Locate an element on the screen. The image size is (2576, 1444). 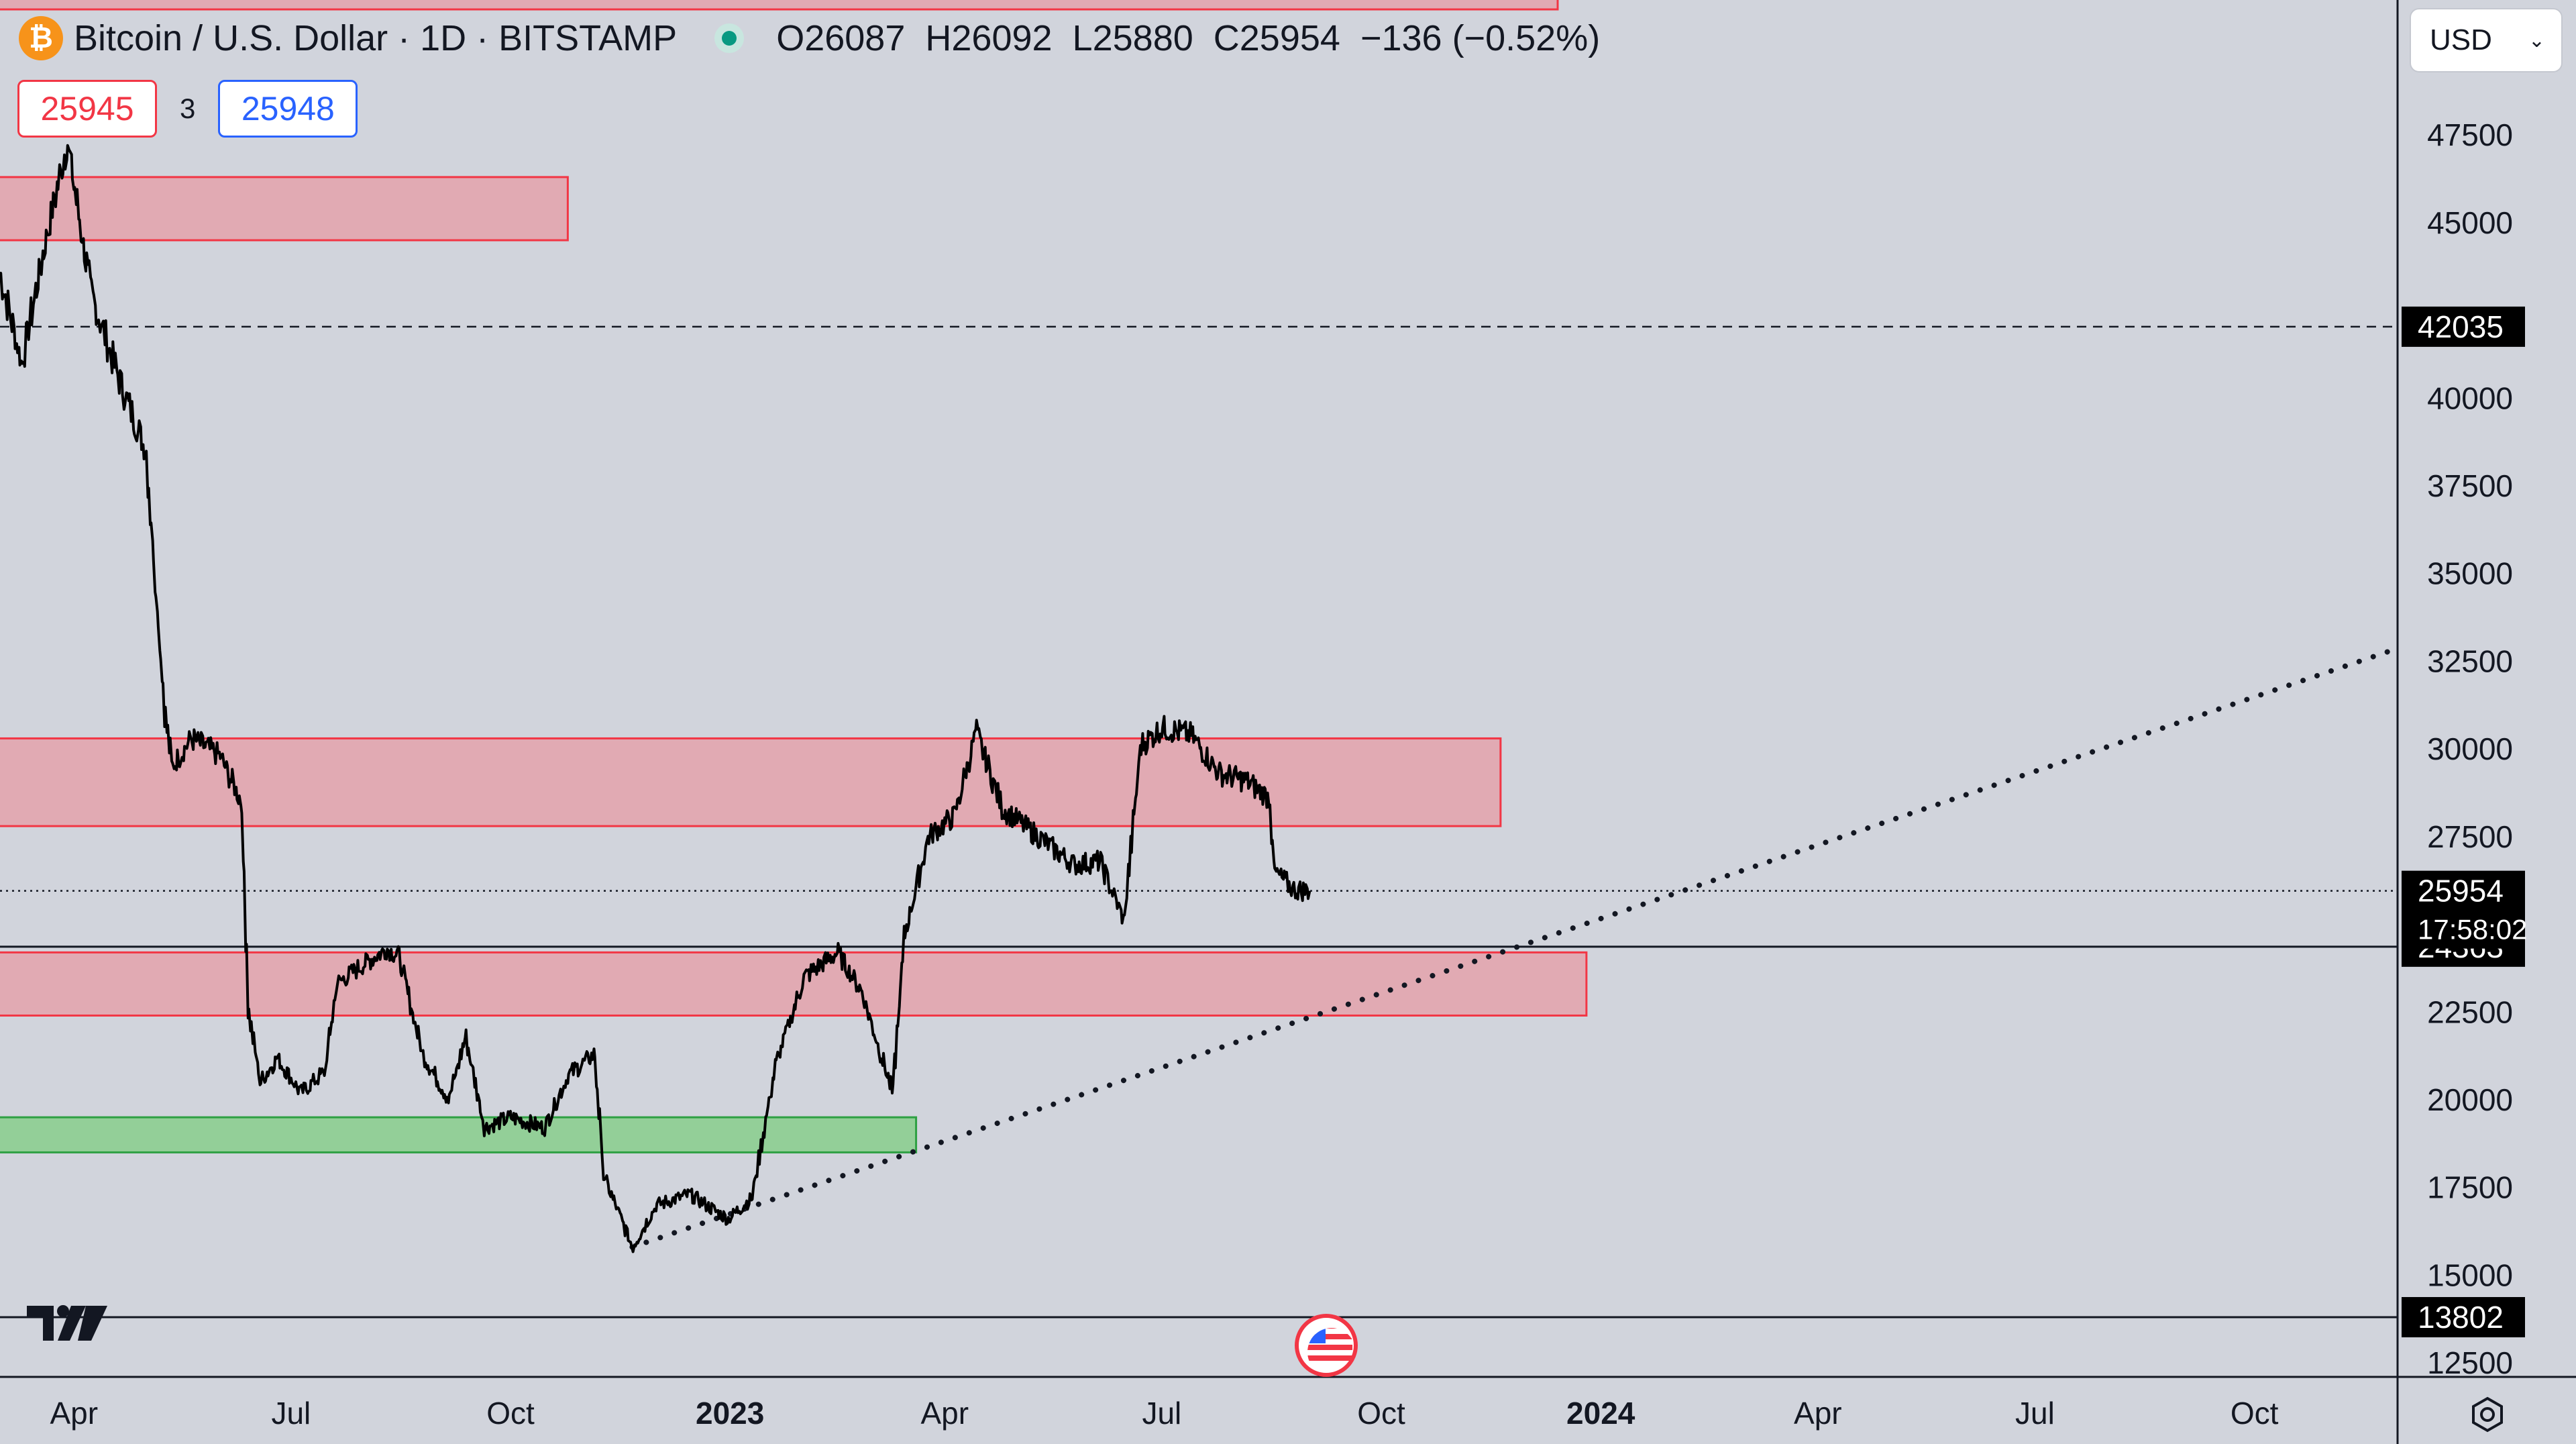
open-value: 26087 is located at coordinates (855, 38).